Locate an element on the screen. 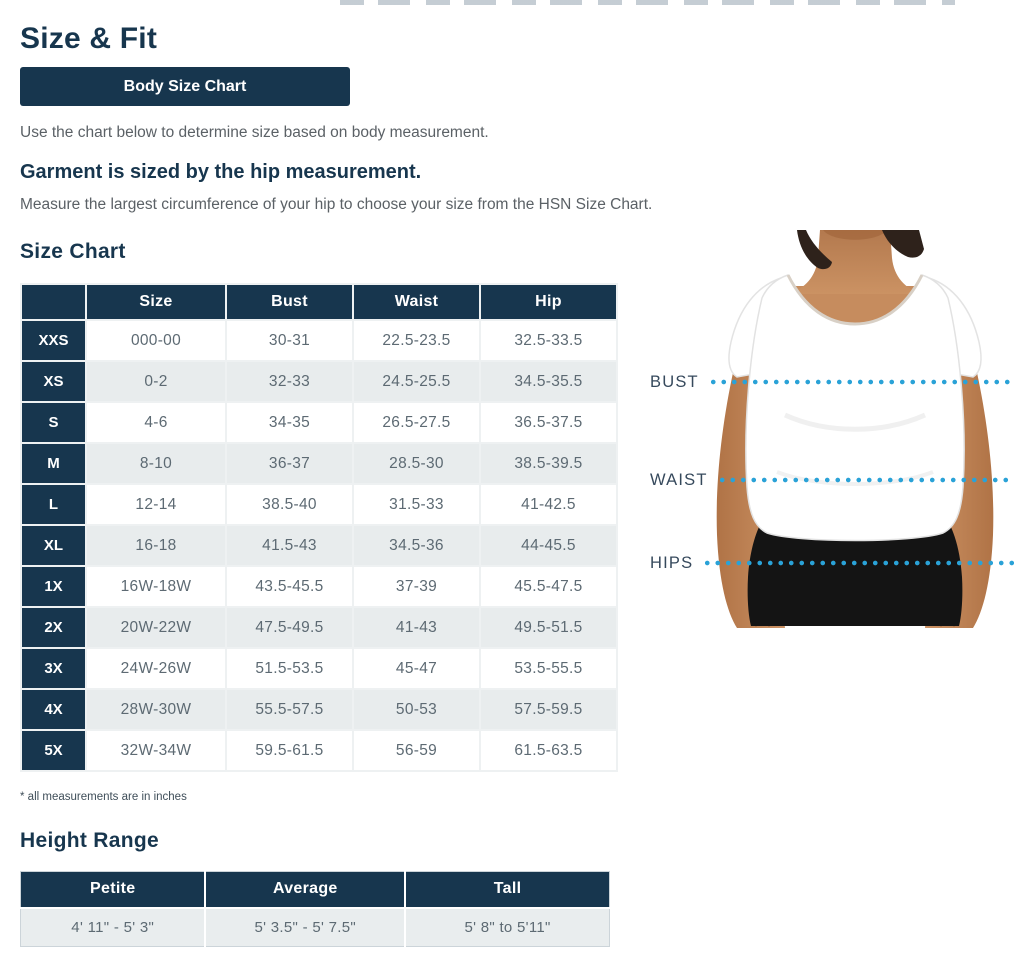 This screenshot has width=1024, height=963. bust-value-cell: 51.5-53.5 is located at coordinates (289, 668).